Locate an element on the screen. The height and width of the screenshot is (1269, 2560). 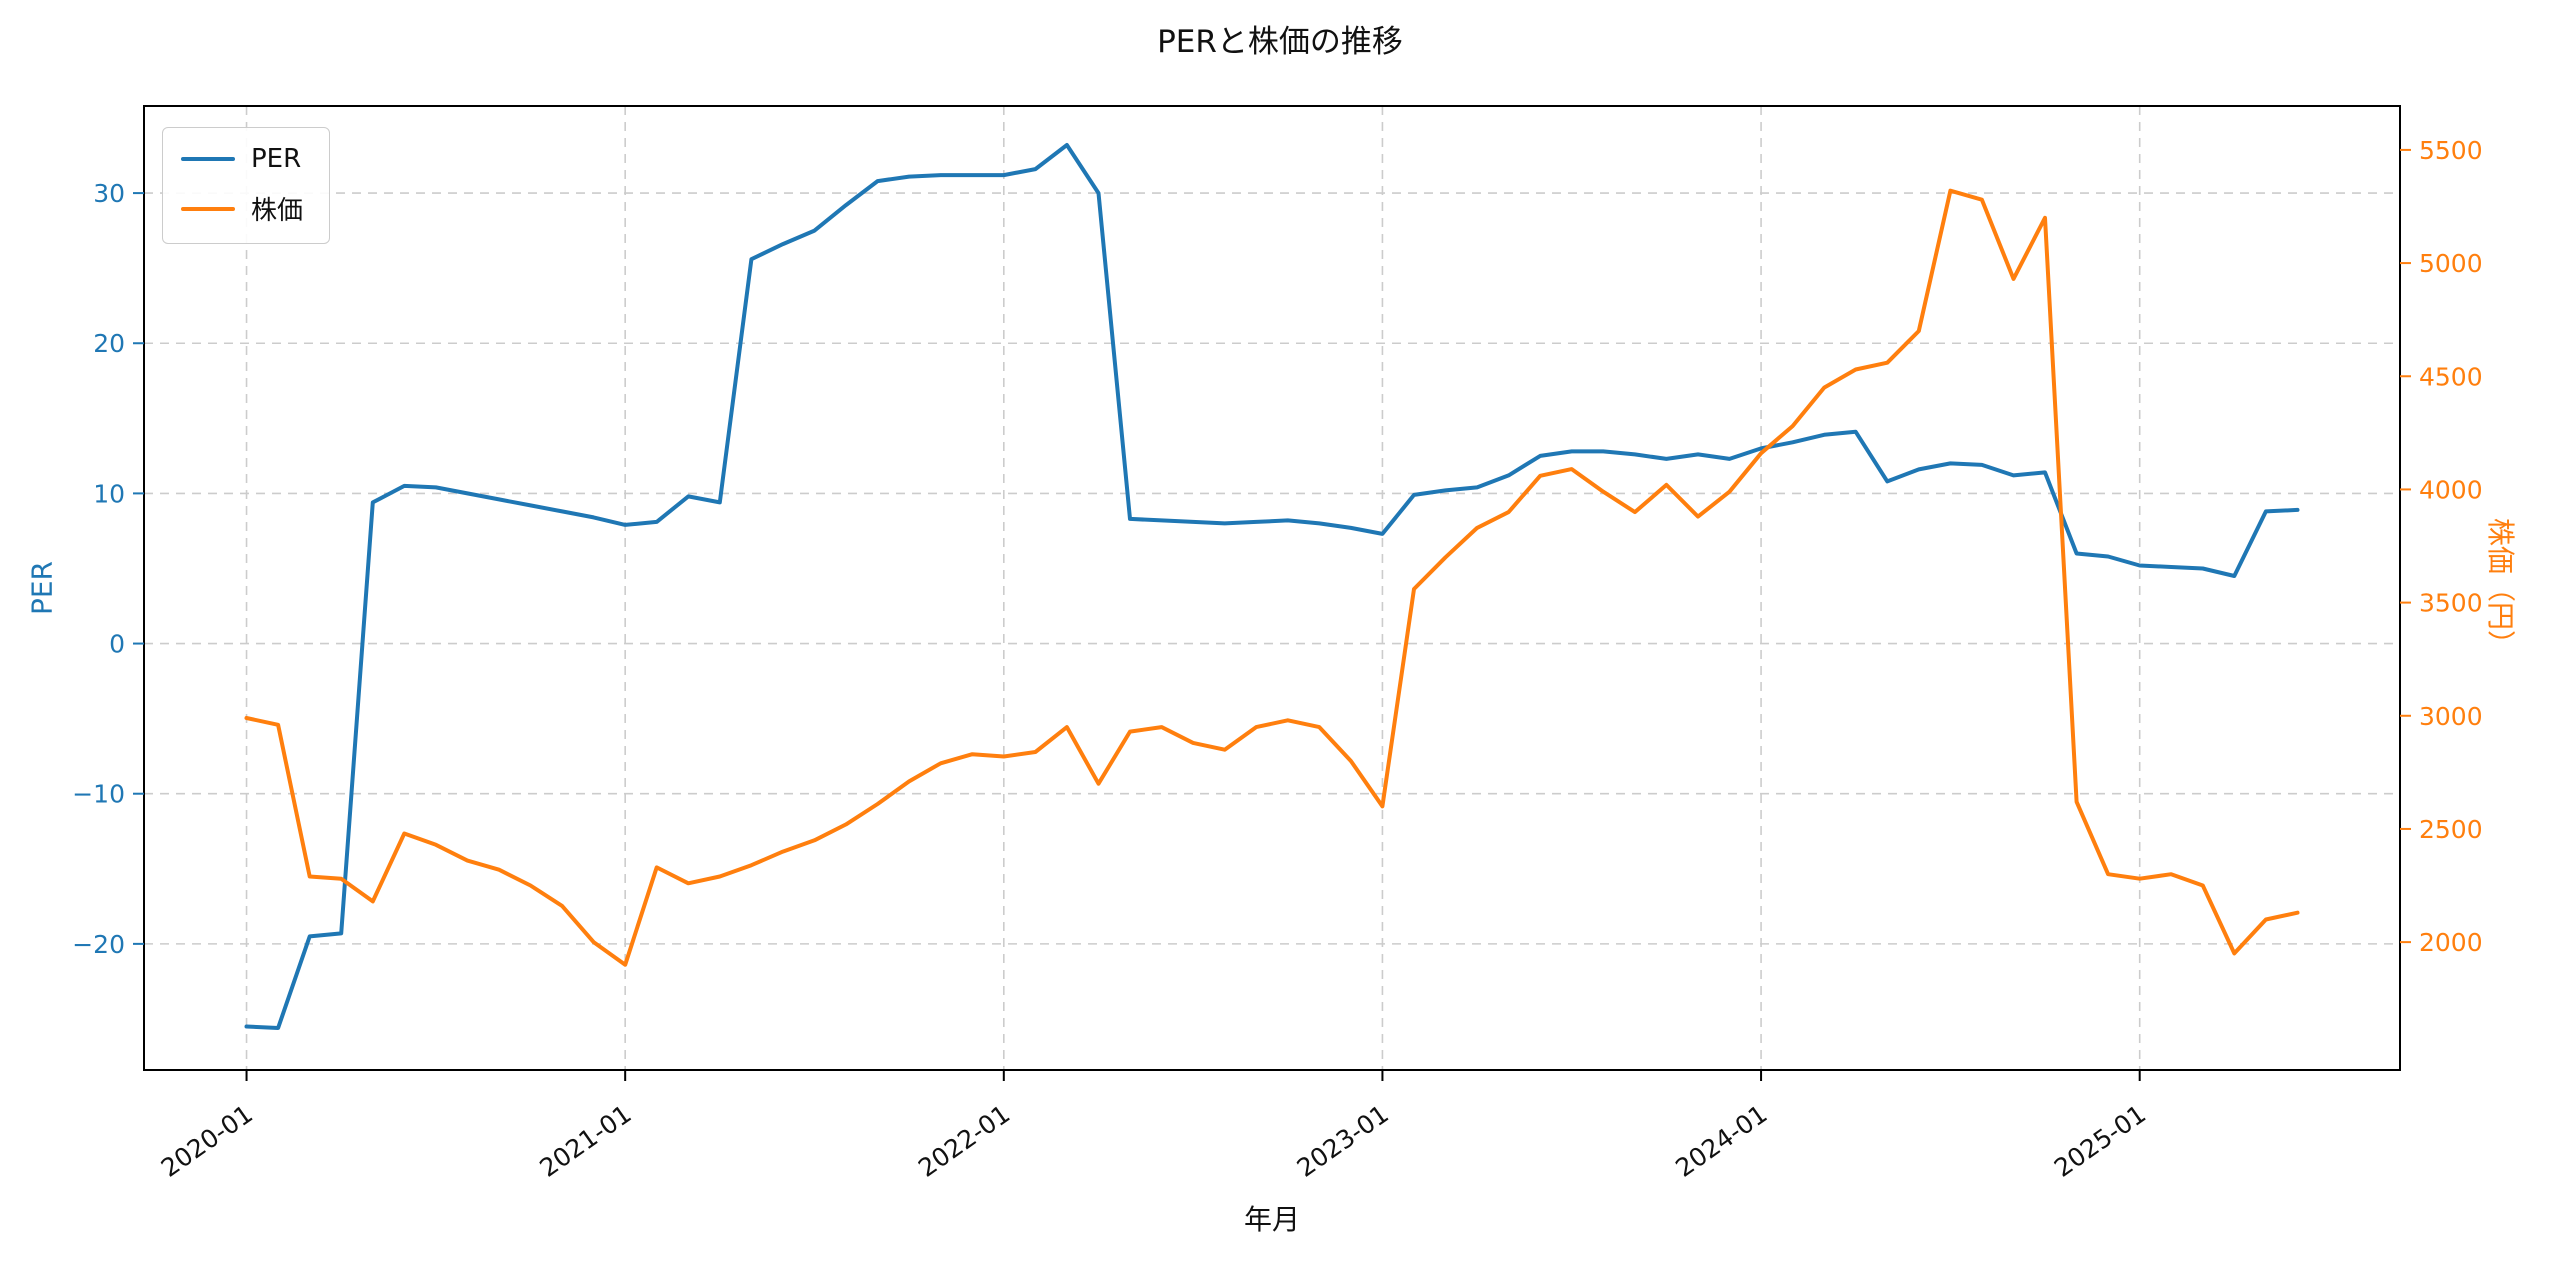
y-axis-right-label: 株価（円） is located at coordinates (2500, 588).